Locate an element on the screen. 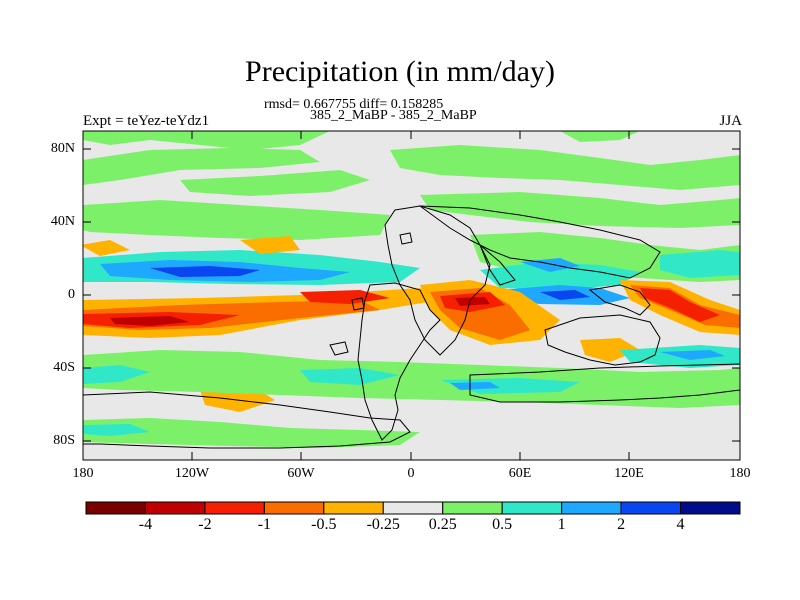 The image size is (800, 600). lon-label-60e: 60E is located at coordinates (520, 473).